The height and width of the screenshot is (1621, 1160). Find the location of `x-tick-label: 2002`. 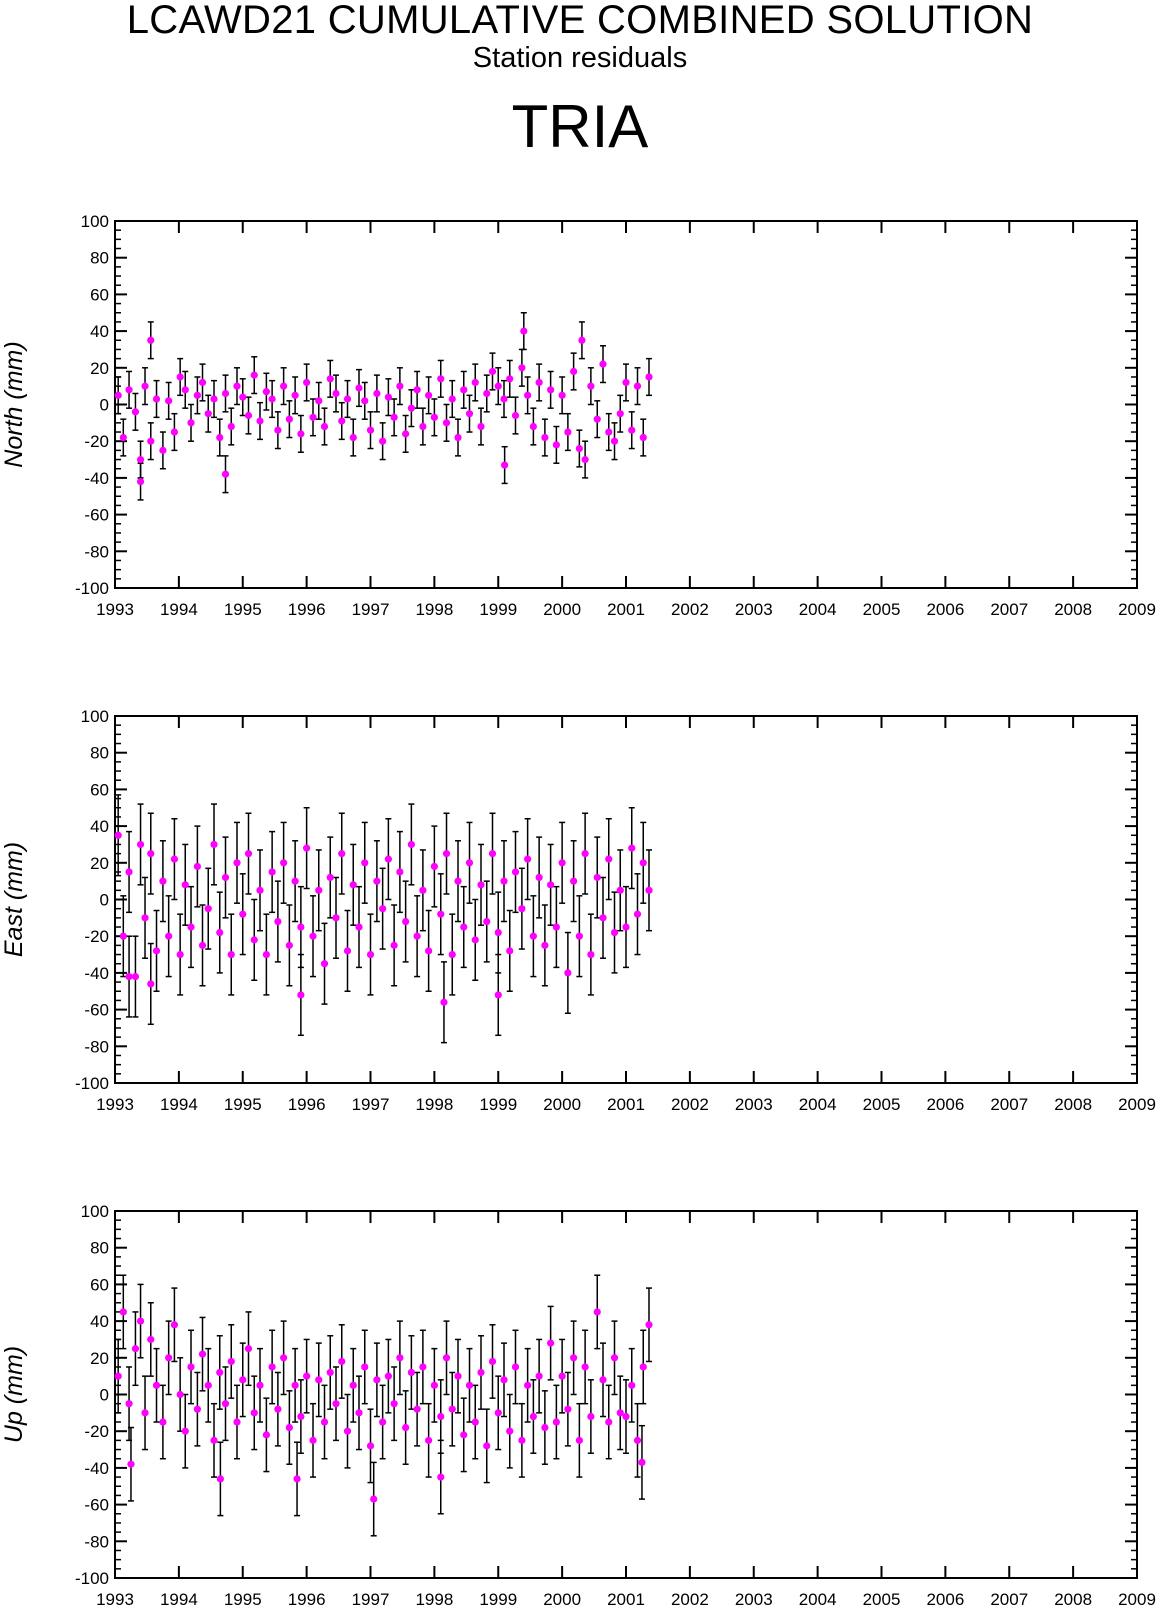

x-tick-label: 2002 is located at coordinates (690, 1104).